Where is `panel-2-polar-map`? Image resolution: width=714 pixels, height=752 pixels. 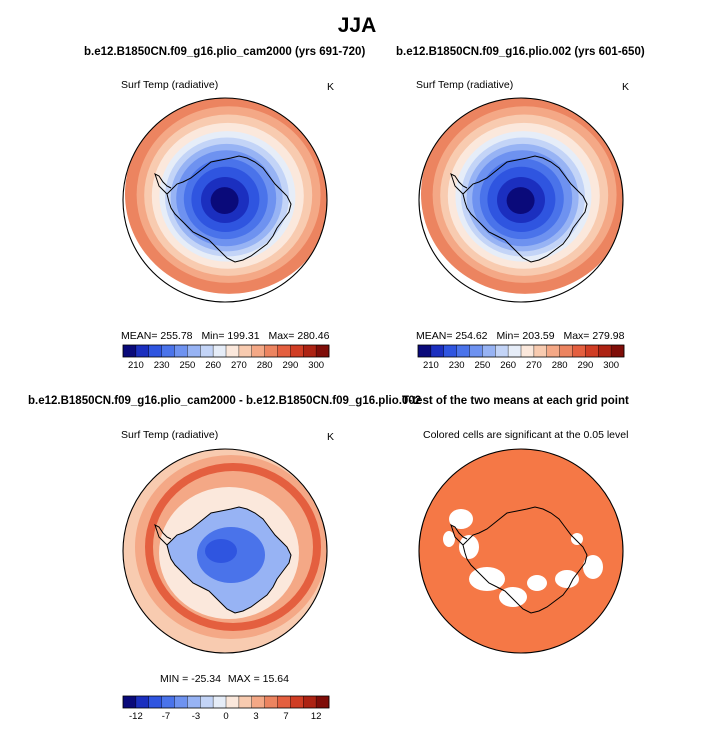 panel-2-polar-map is located at coordinates (521, 200).